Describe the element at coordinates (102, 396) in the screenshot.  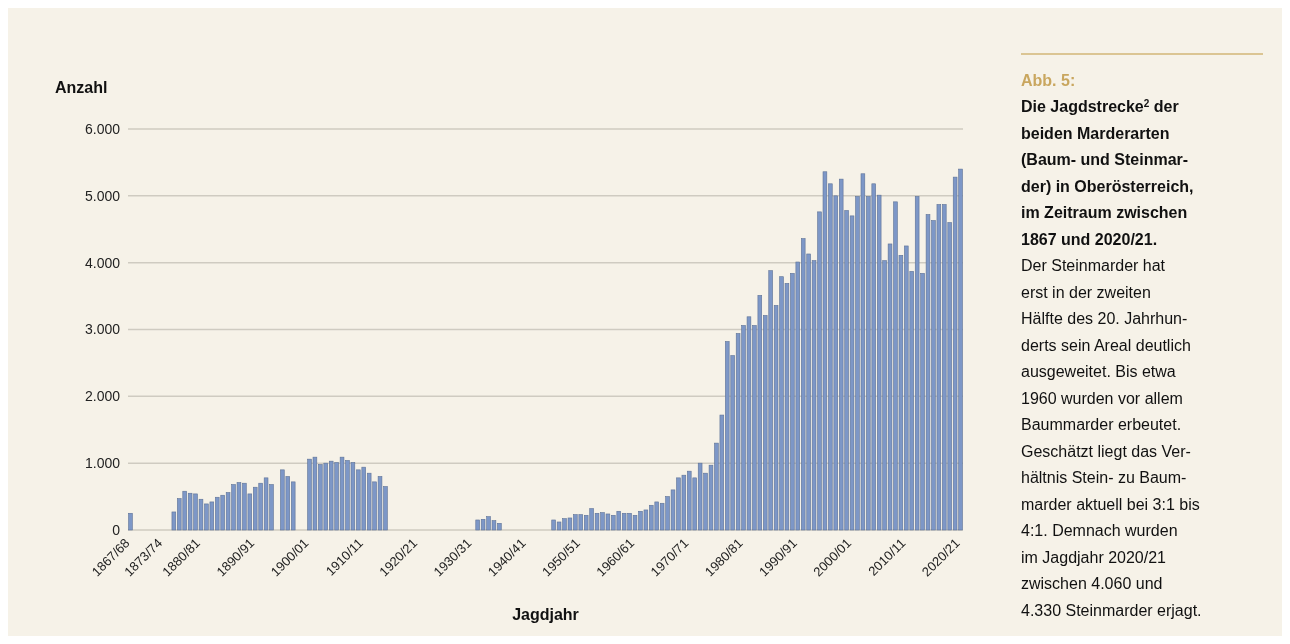
I see `y-tick-label: 2.000` at that location.